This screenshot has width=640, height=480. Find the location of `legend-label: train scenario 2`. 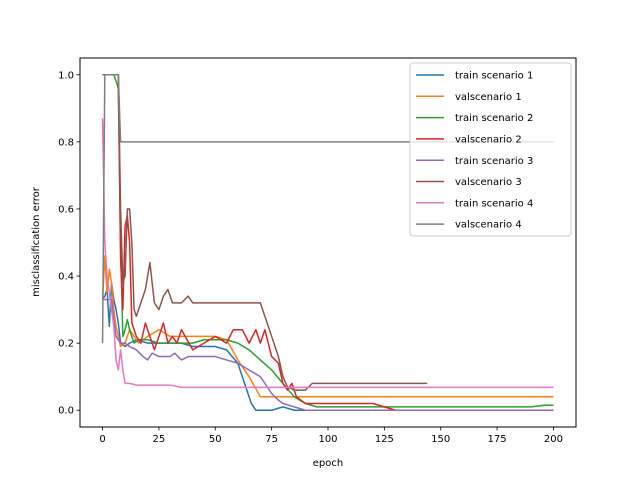

legend-label: train scenario 2 is located at coordinates (494, 118).